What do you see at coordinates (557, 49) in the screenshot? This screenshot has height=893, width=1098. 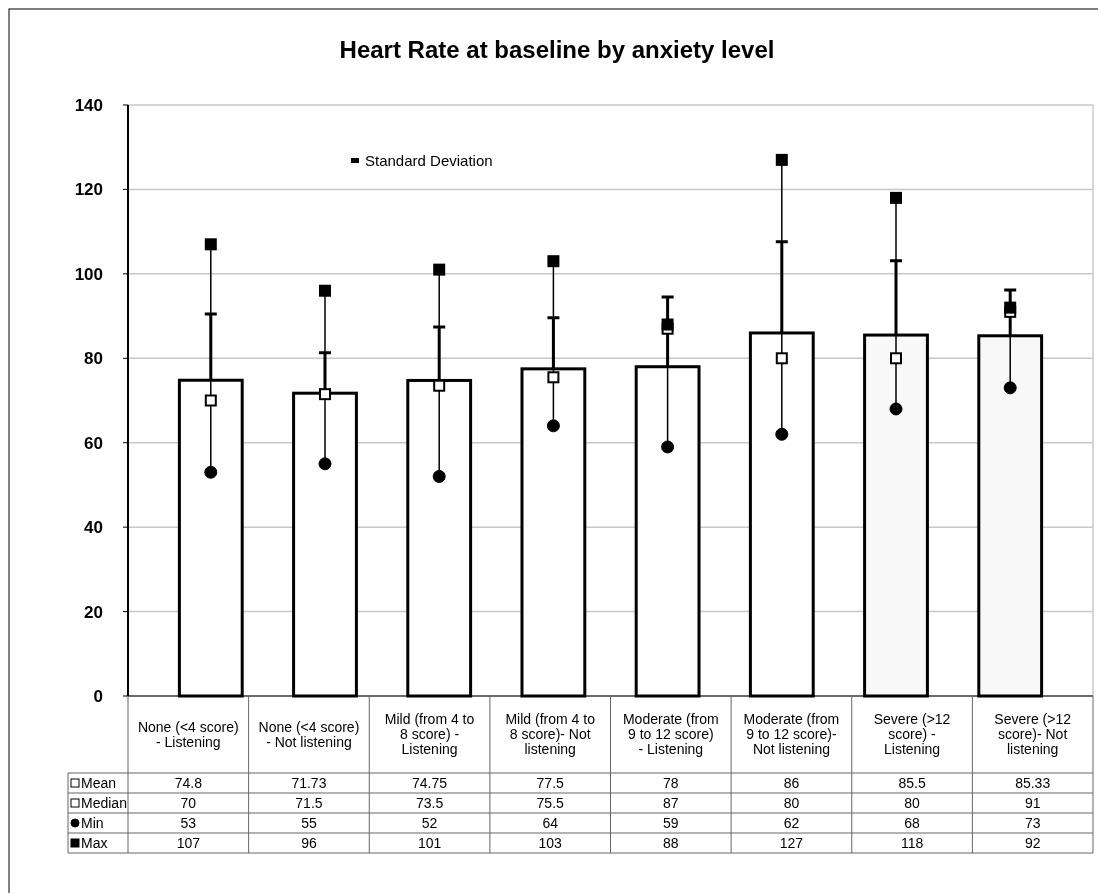 I see `chart-title: Heart Rate at baseline by anxiety level` at bounding box center [557, 49].